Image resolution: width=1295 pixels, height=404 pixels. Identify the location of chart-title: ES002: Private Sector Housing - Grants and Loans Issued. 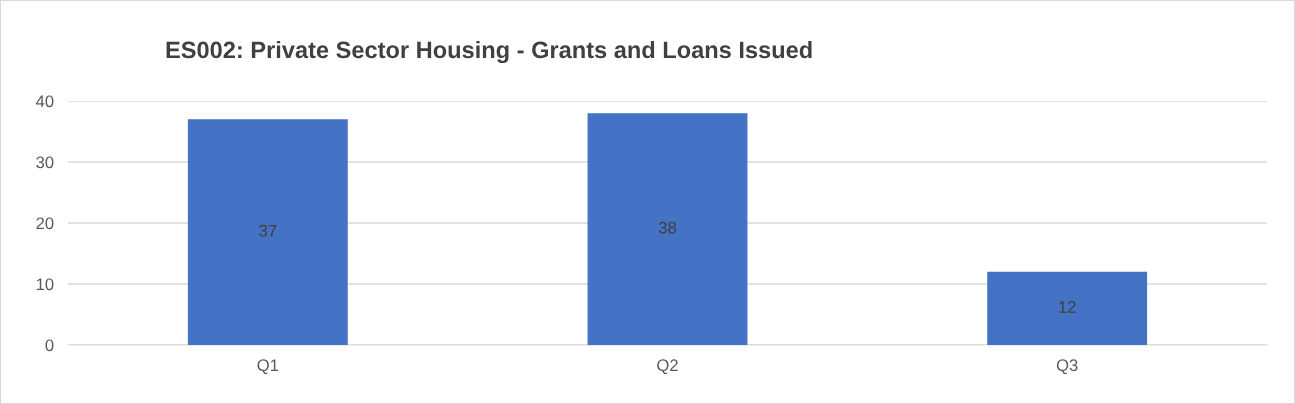
(489, 52).